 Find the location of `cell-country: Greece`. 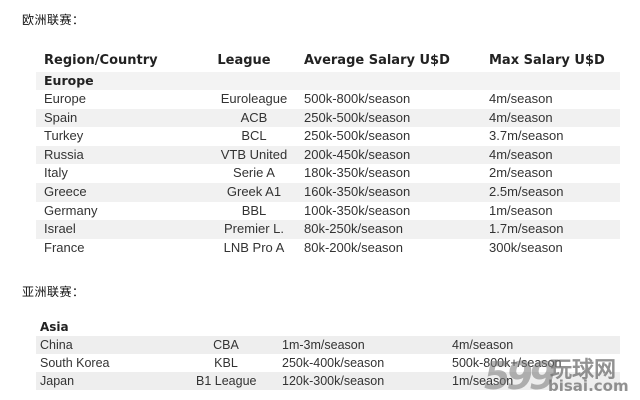

cell-country: Greece is located at coordinates (65, 191).